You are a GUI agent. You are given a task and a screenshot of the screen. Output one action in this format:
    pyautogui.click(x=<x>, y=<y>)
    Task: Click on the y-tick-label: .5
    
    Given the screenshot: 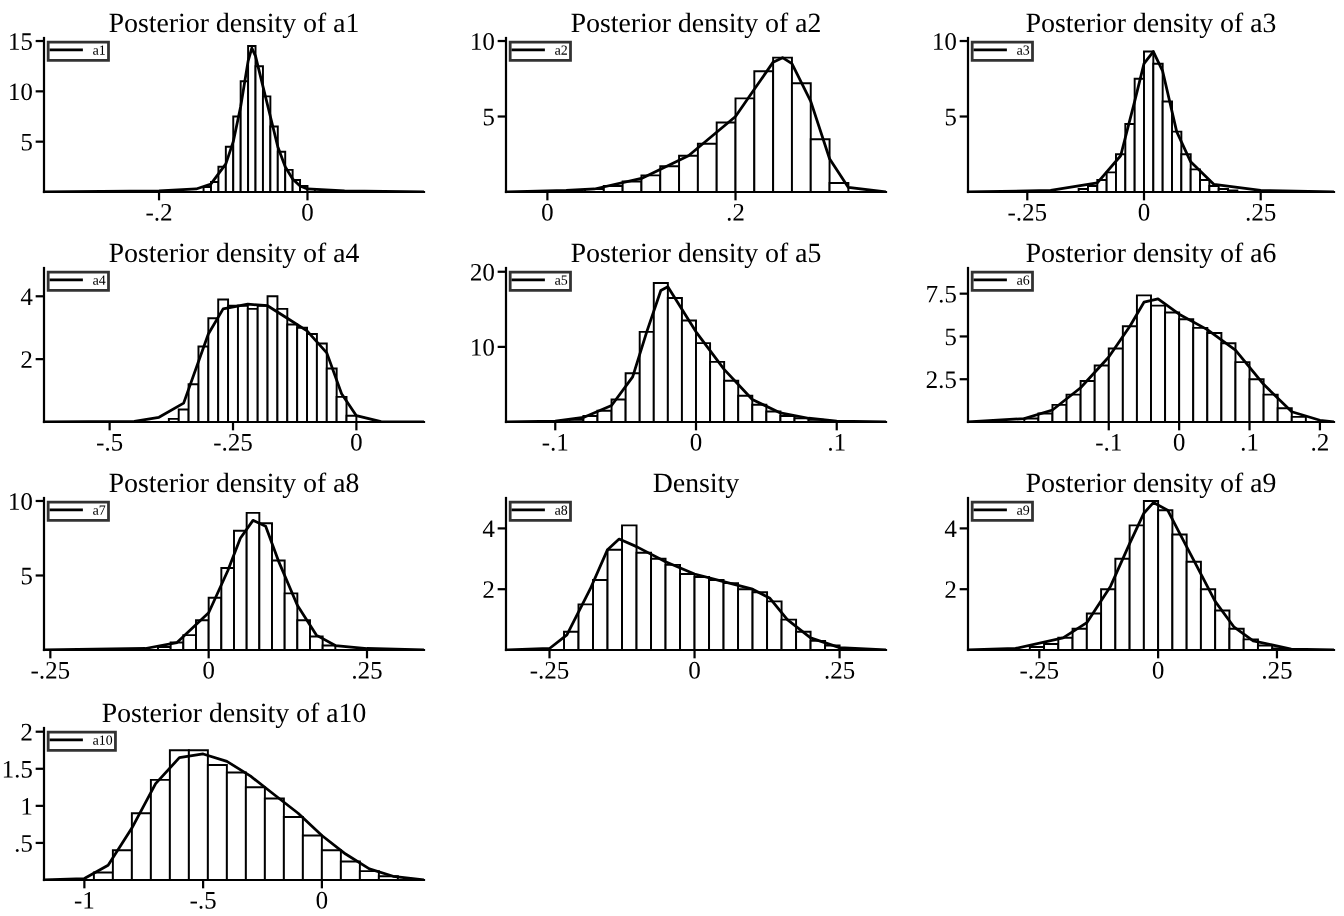 What is the action you would take?
    pyautogui.click(x=23, y=843)
    